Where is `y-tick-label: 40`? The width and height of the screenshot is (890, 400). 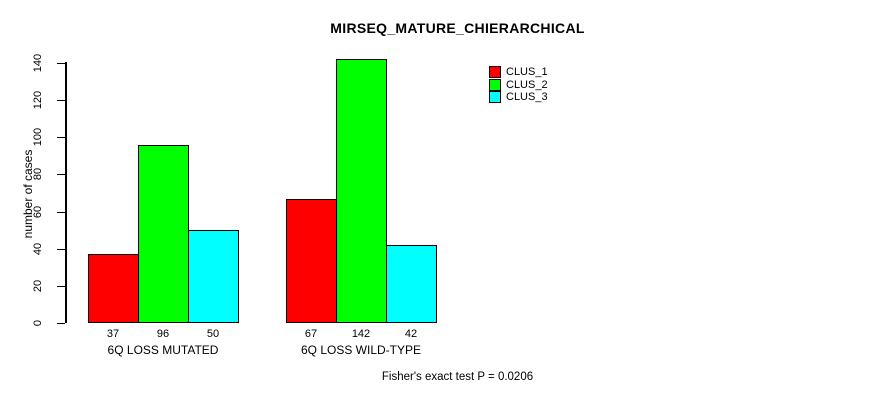 y-tick-label: 40 is located at coordinates (38, 248).